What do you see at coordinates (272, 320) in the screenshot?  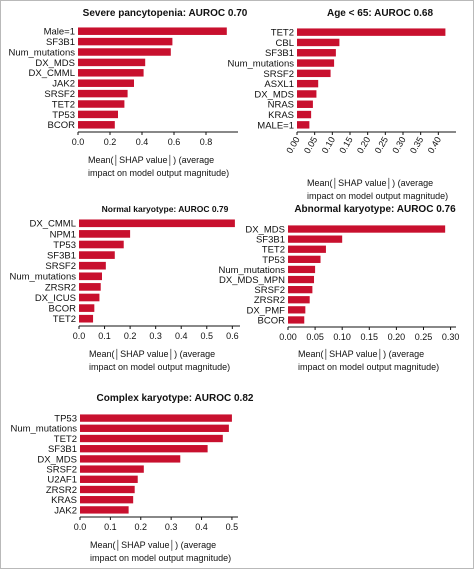 I see `category-label: BCOR` at bounding box center [272, 320].